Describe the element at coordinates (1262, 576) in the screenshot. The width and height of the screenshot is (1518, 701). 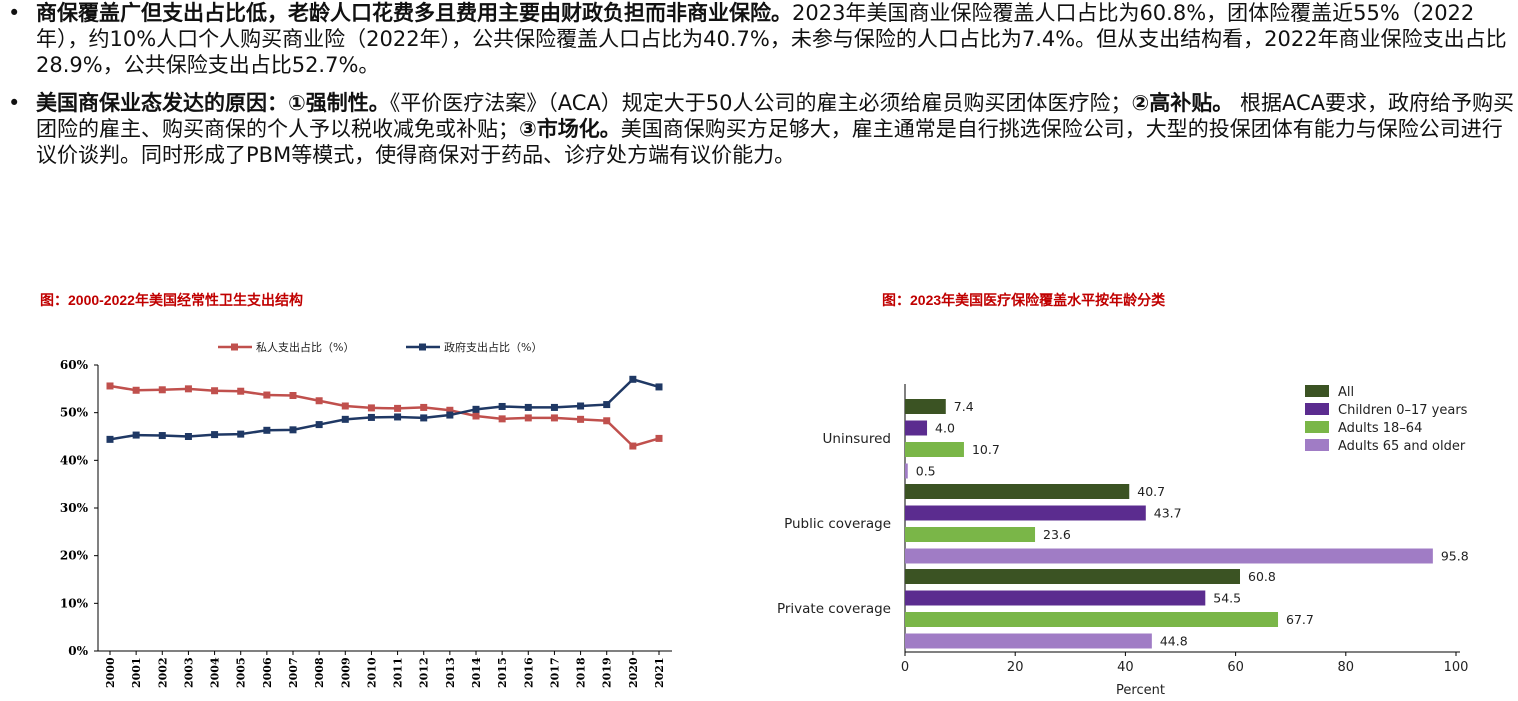
I see `data-label: 60.8` at that location.